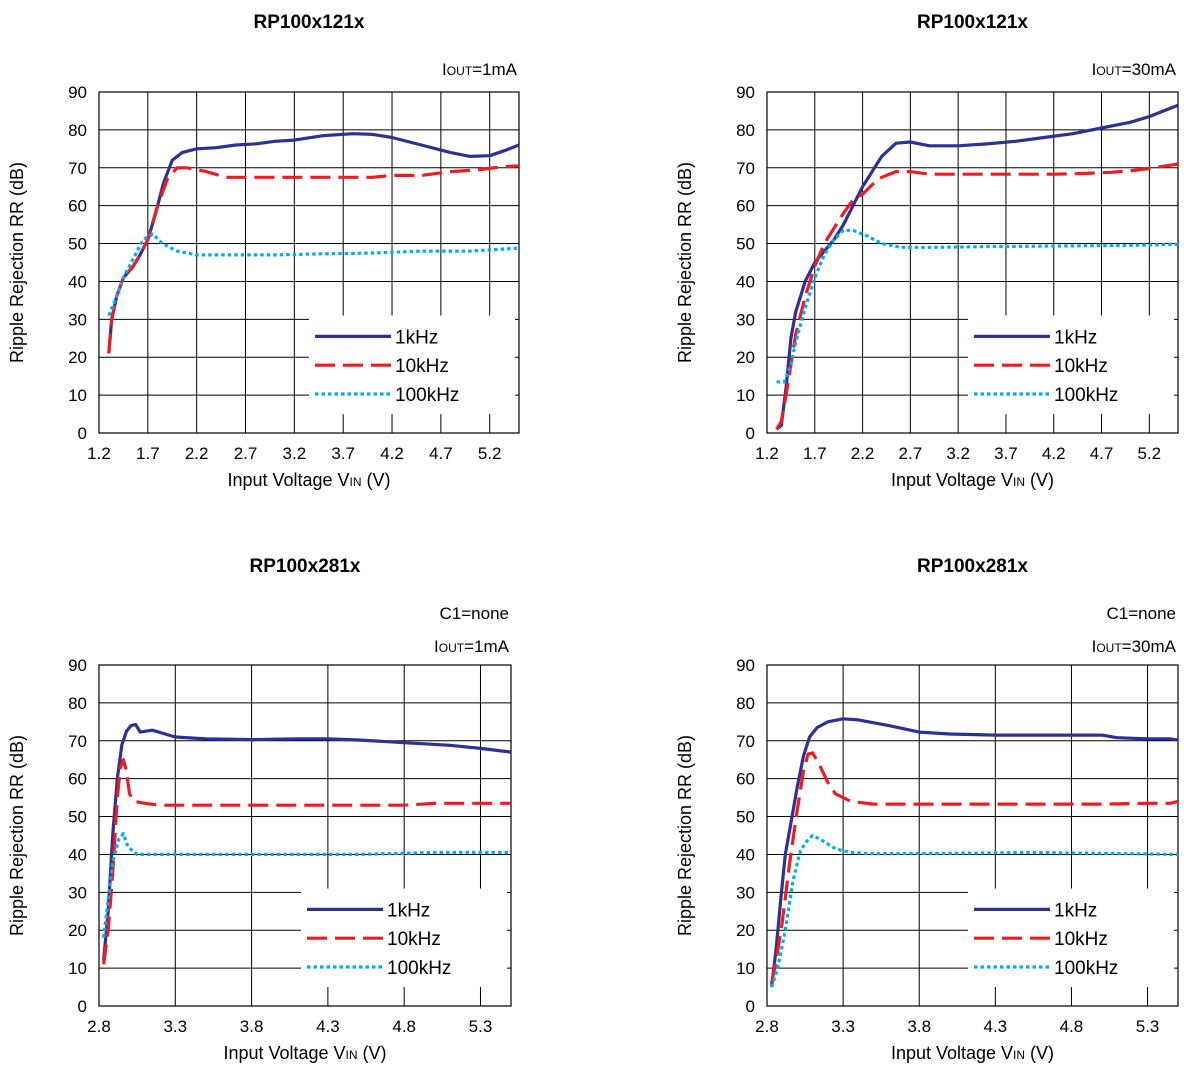 The image size is (1184, 1079). I want to click on x-tick-label: 3.2, so click(295, 453).